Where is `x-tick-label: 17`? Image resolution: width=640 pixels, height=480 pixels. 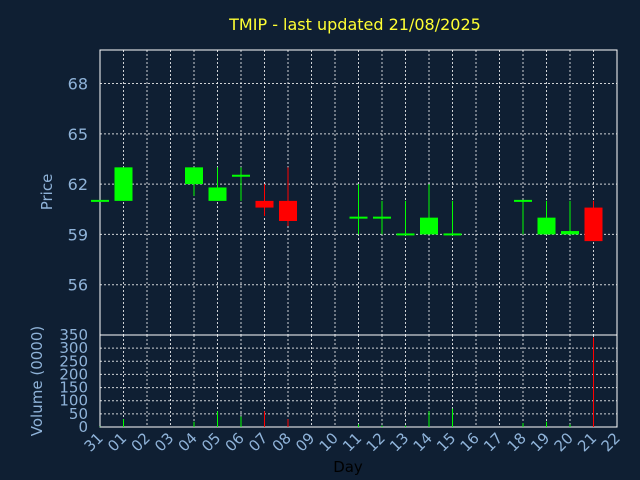 x-tick-label: 17 is located at coordinates (493, 442).